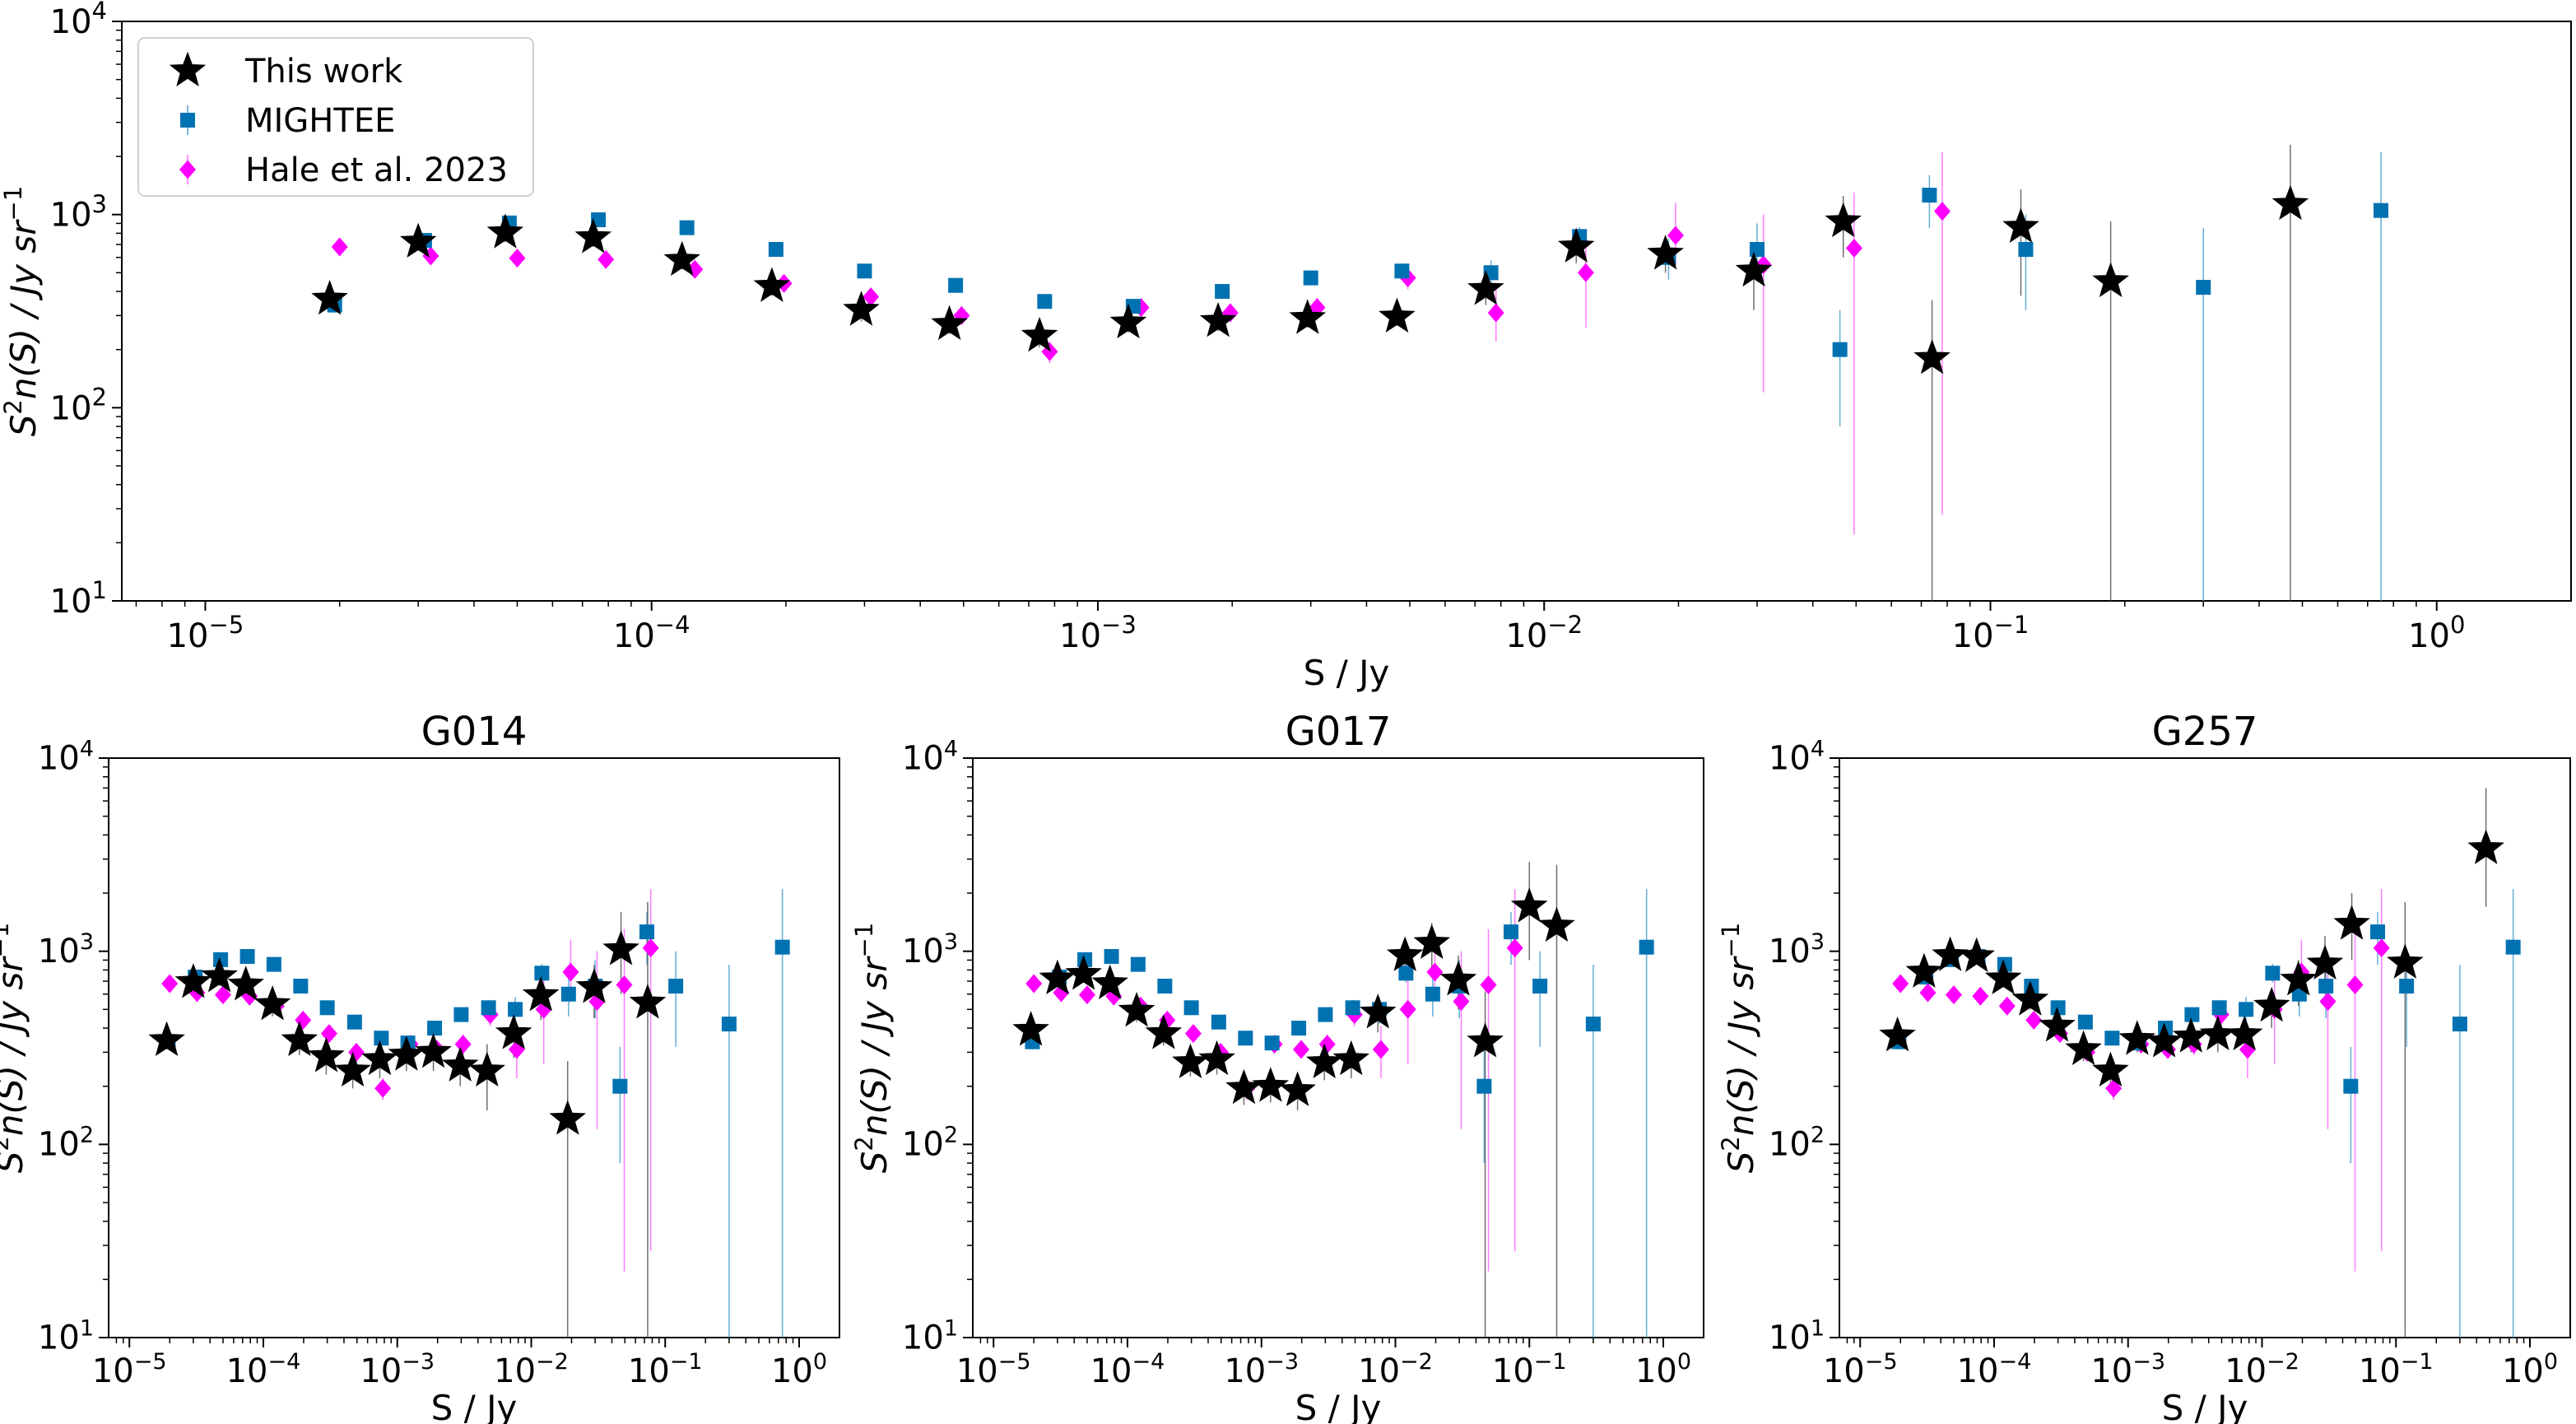  I want to click on legend: This work MIGHTEE Hale et al. 2023, so click(335, 117).